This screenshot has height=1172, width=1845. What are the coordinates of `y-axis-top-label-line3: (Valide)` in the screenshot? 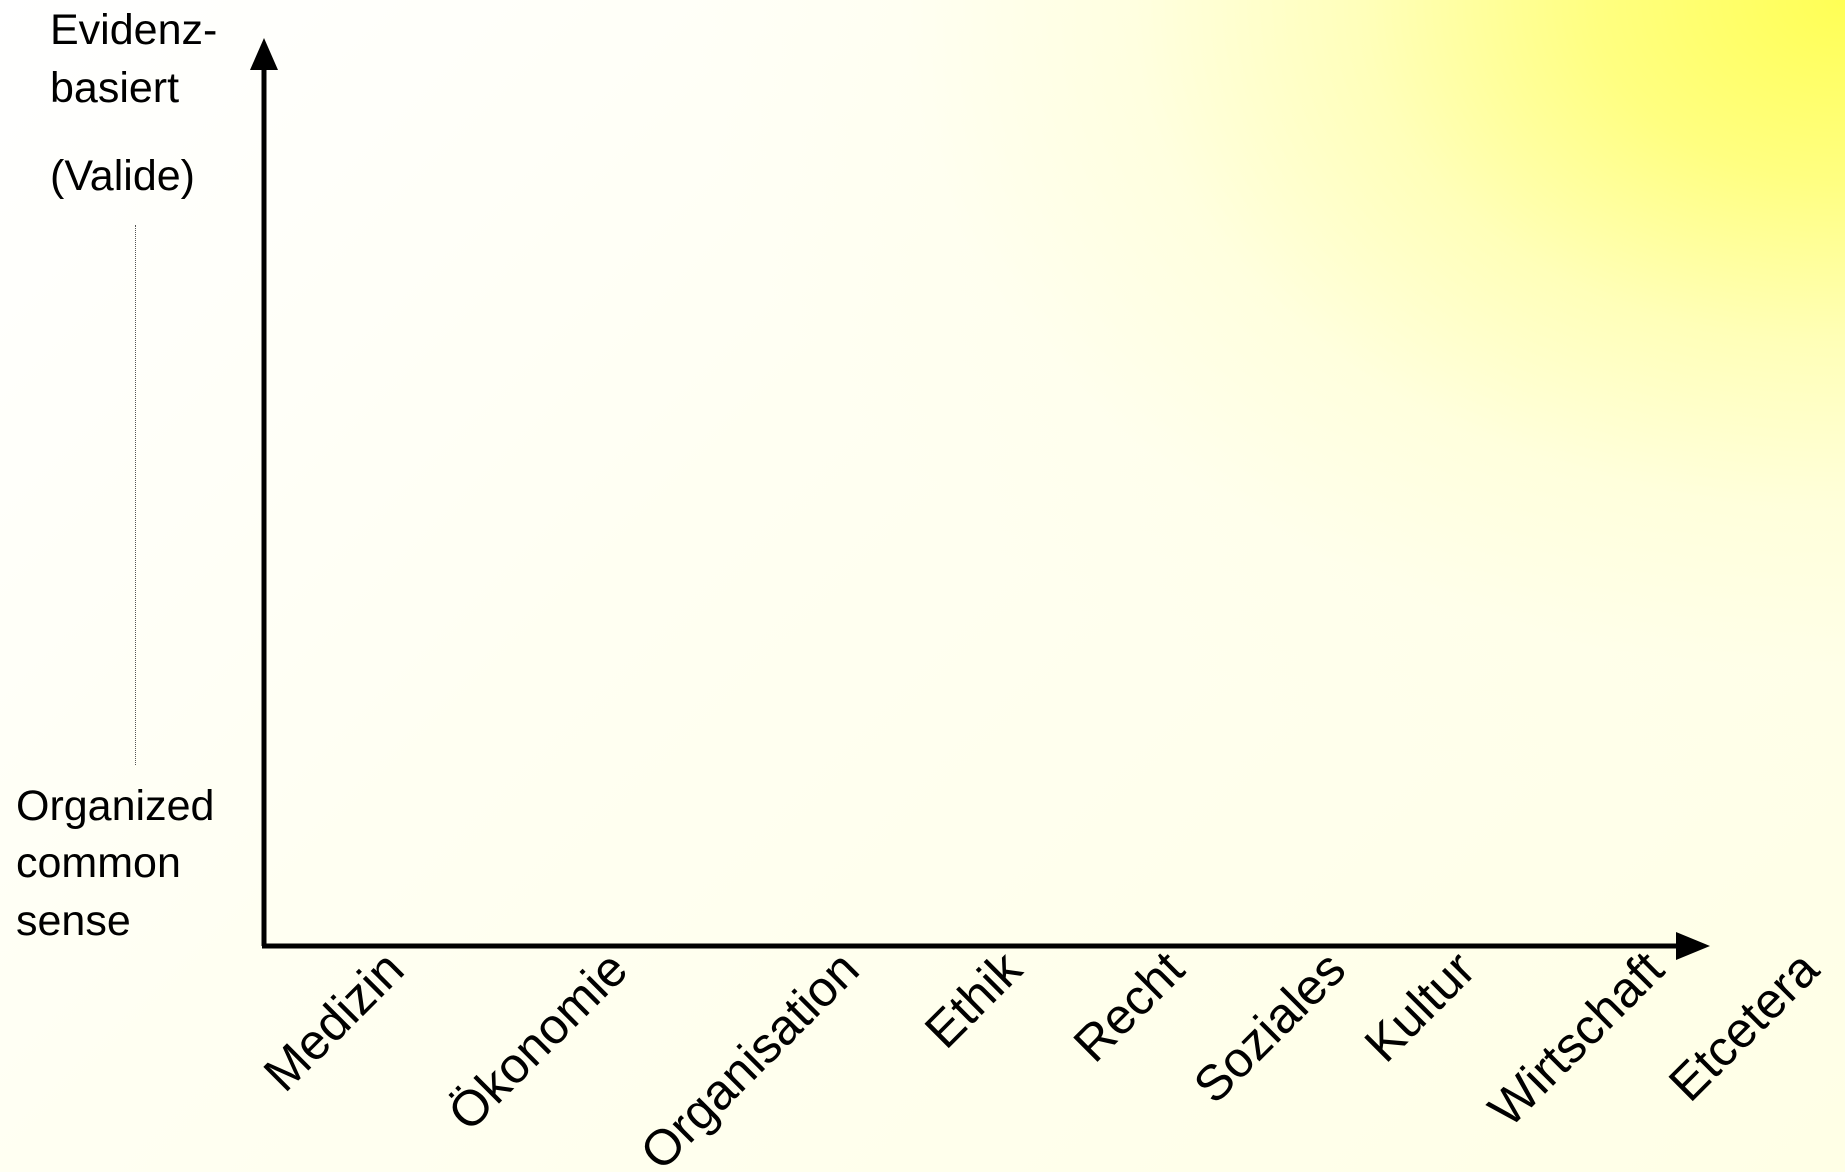 It's located at (122, 176).